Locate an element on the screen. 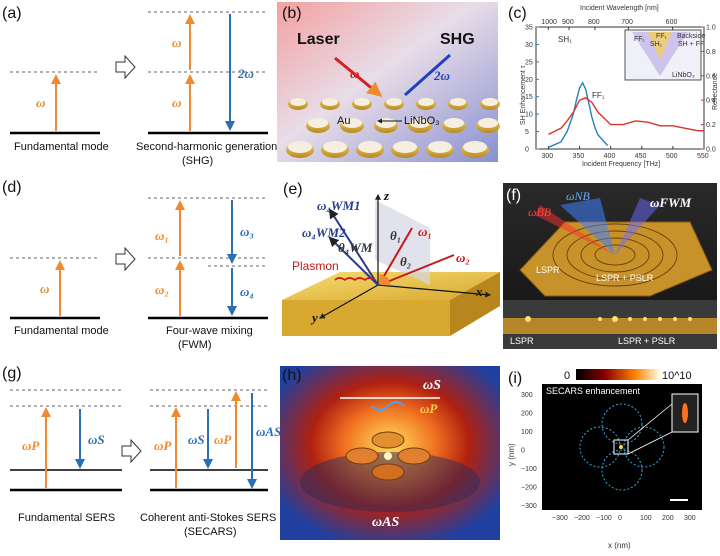 Image resolution: width=720 pixels, height=556 pixels. left-tick-label: 30 is located at coordinates (529, 45).